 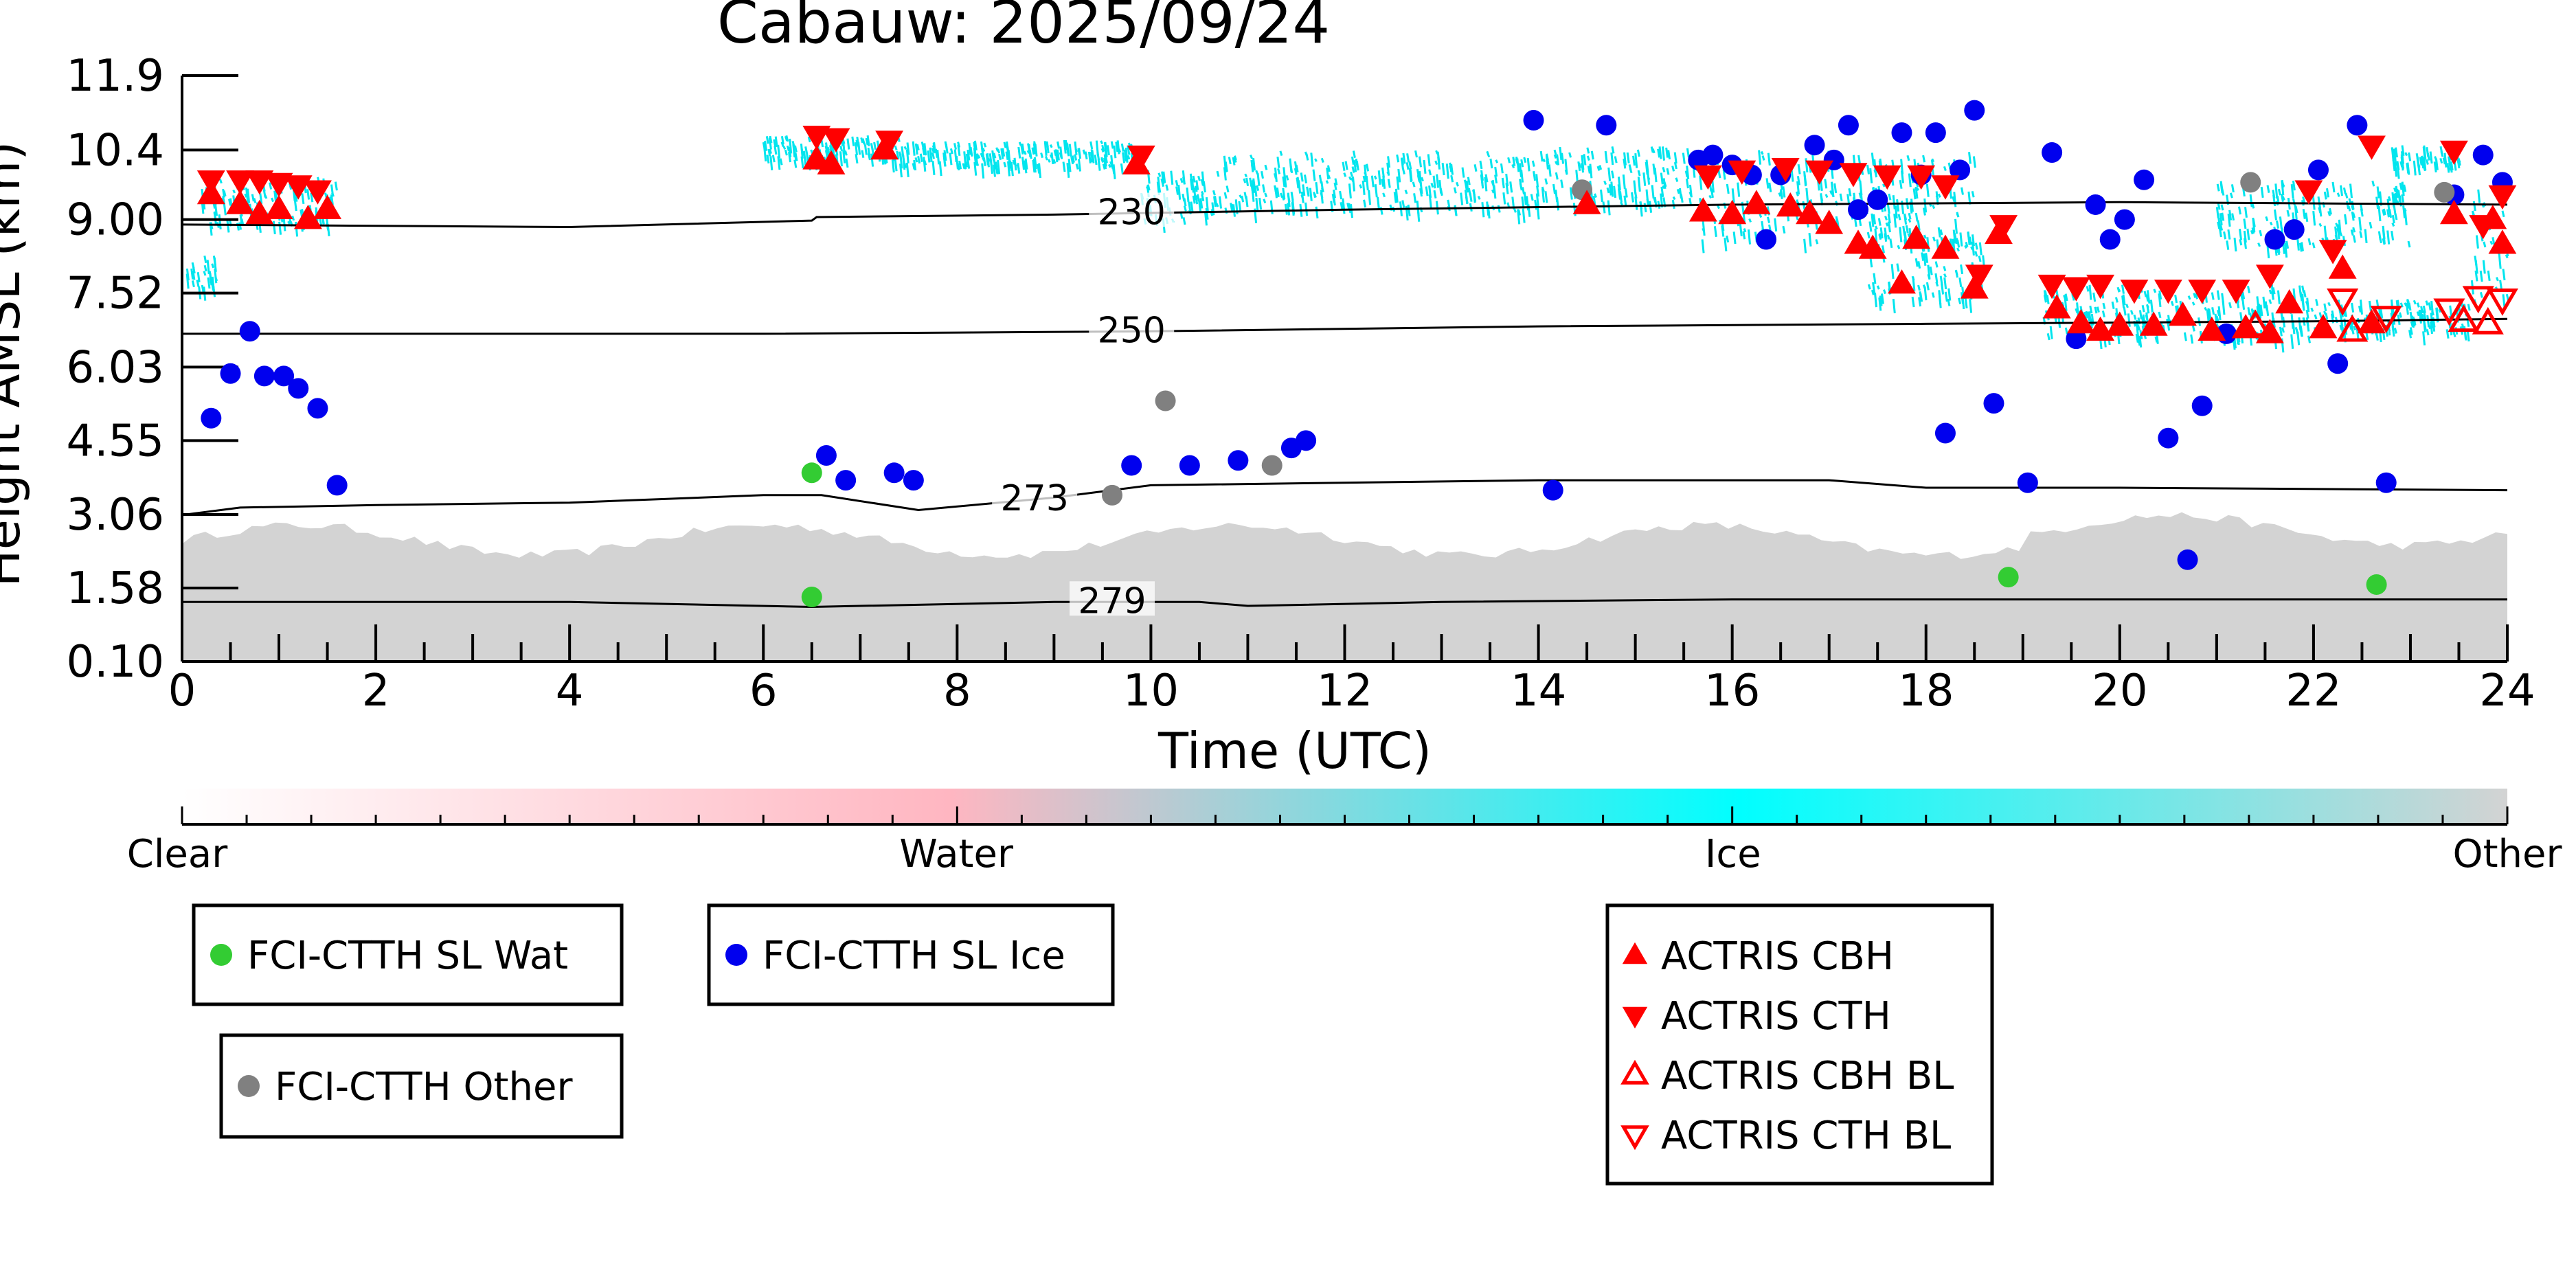 What do you see at coordinates (1035, 498) in the screenshot?
I see `contour-label: 273` at bounding box center [1035, 498].